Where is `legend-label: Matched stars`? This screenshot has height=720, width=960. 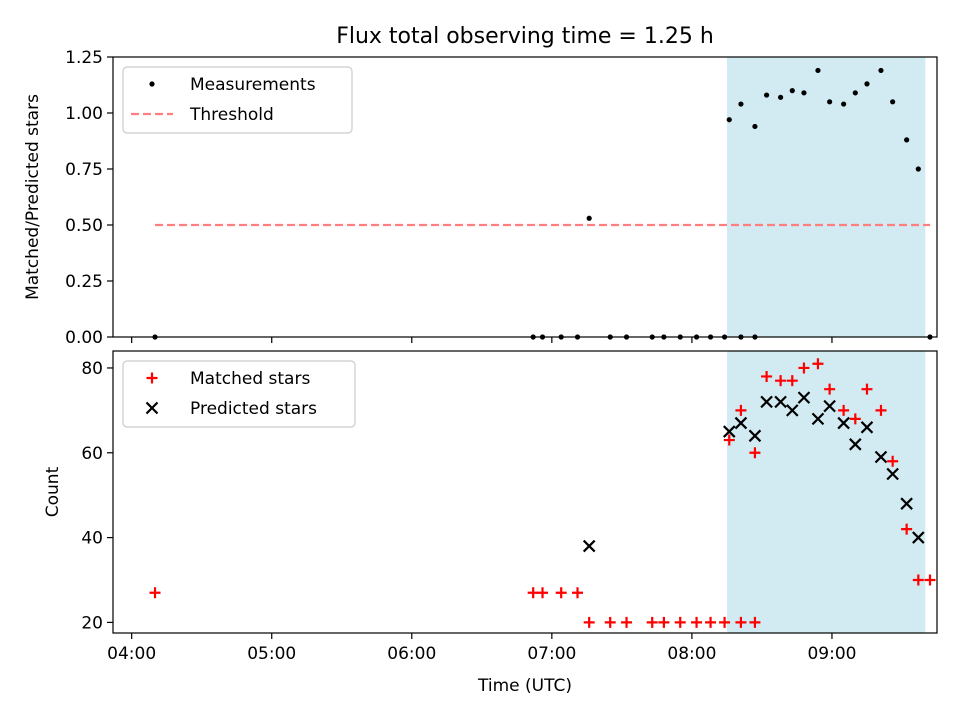 legend-label: Matched stars is located at coordinates (250, 379).